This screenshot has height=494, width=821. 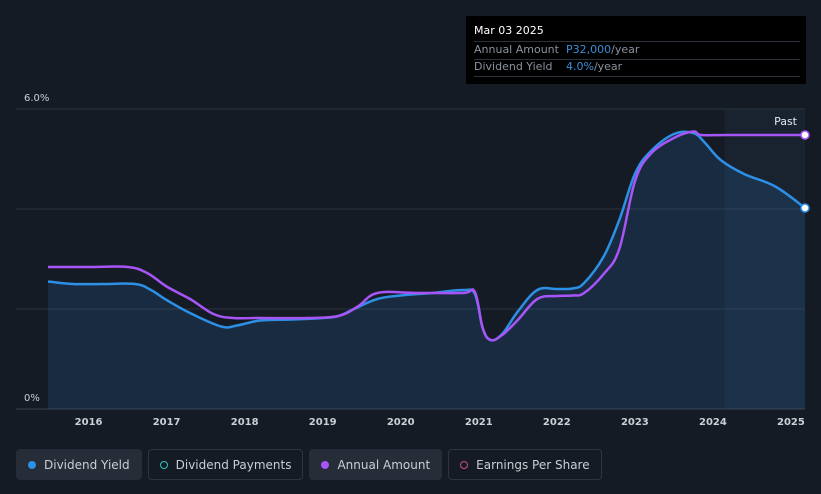 I want to click on x-tick-label: 2021, so click(x=479, y=422).